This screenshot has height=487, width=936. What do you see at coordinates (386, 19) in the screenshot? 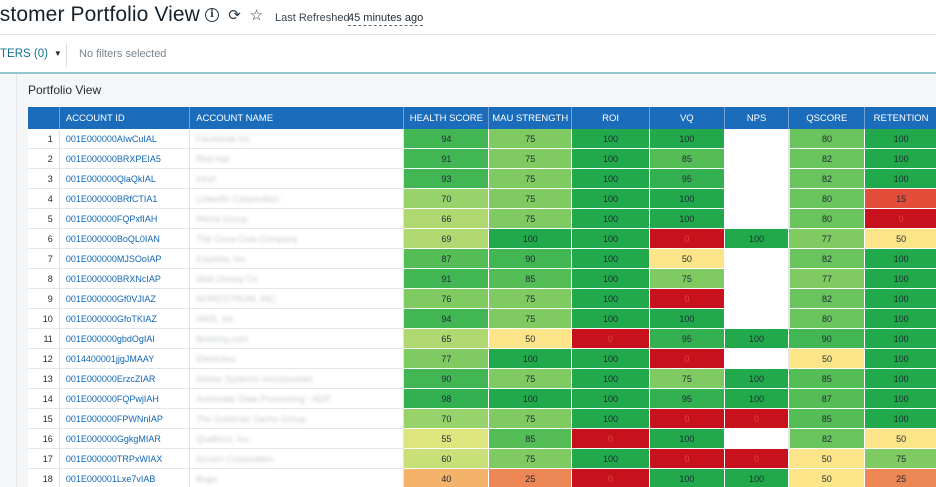
I see `last-refreshed-value: 45 minutes ago` at bounding box center [386, 19].